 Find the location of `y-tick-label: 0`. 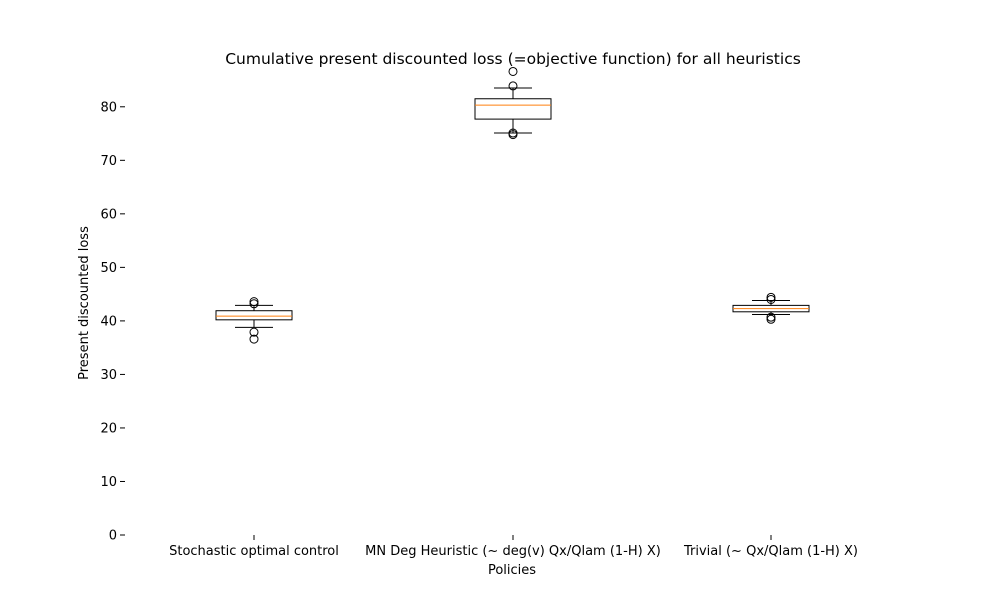

y-tick-label: 0 is located at coordinates (113, 536).